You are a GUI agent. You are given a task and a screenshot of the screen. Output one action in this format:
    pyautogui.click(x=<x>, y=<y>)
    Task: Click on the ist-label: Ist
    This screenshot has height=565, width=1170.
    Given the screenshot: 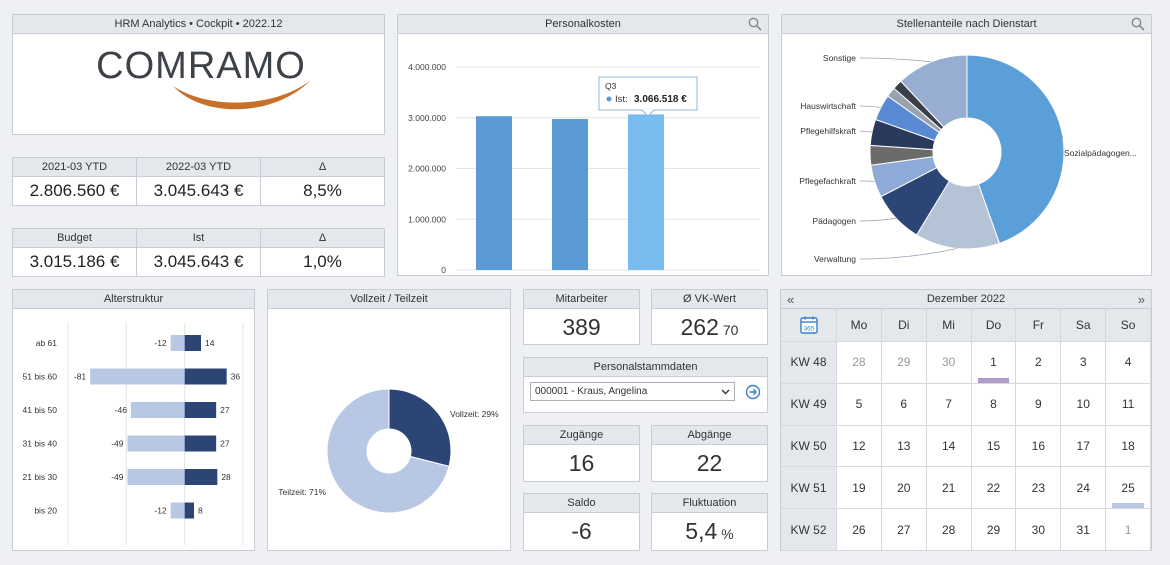 What is the action you would take?
    pyautogui.click(x=198, y=238)
    